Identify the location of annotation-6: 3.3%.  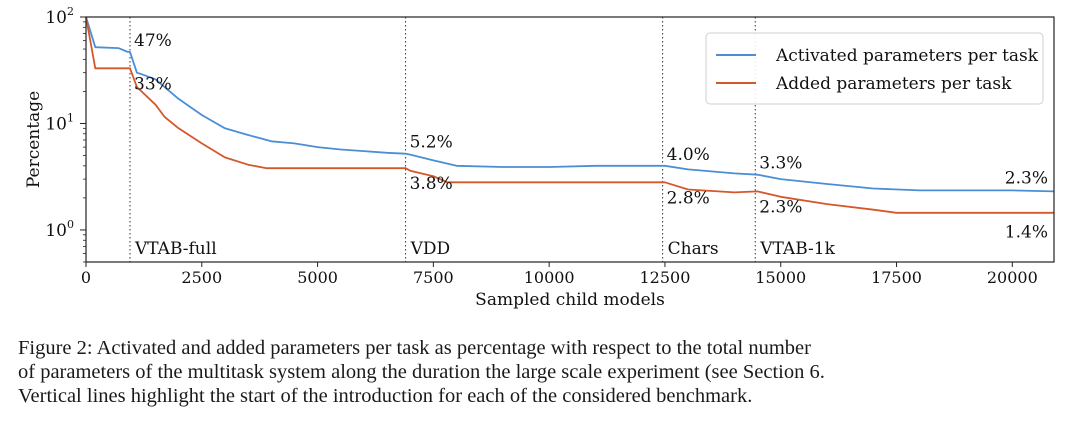
(780, 164).